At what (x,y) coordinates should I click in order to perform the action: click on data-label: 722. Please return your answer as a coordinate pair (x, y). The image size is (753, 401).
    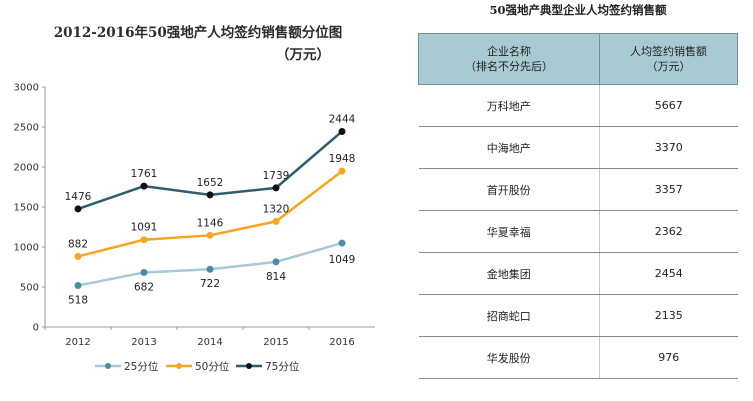
    Looking at the image, I should click on (210, 284).